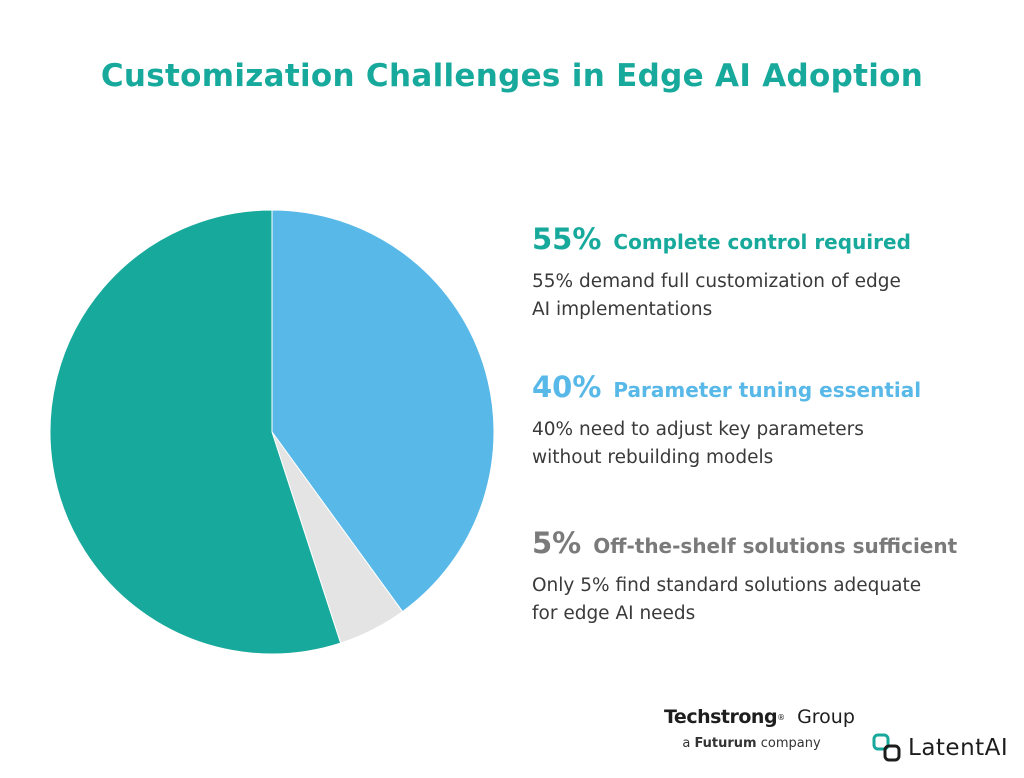 Image resolution: width=1024 pixels, height=778 pixels. Describe the element at coordinates (775, 546) in the screenshot. I see `stat-heading: Off-the-shelf solutions sufficient` at that location.